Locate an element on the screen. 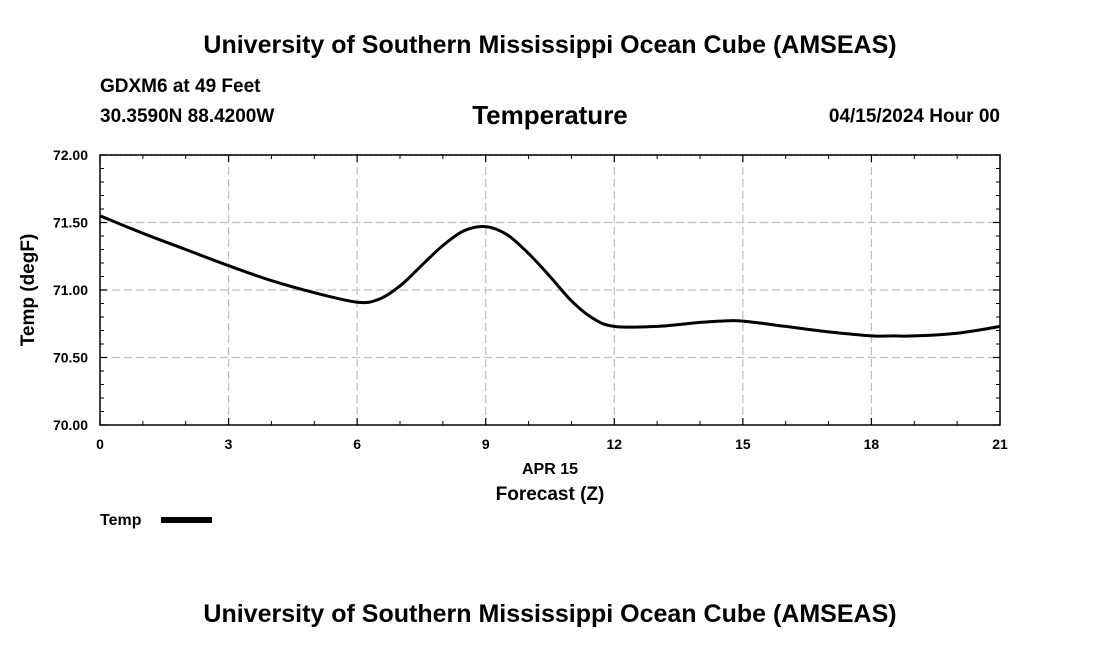  x-tick-label: 3 is located at coordinates (229, 444).